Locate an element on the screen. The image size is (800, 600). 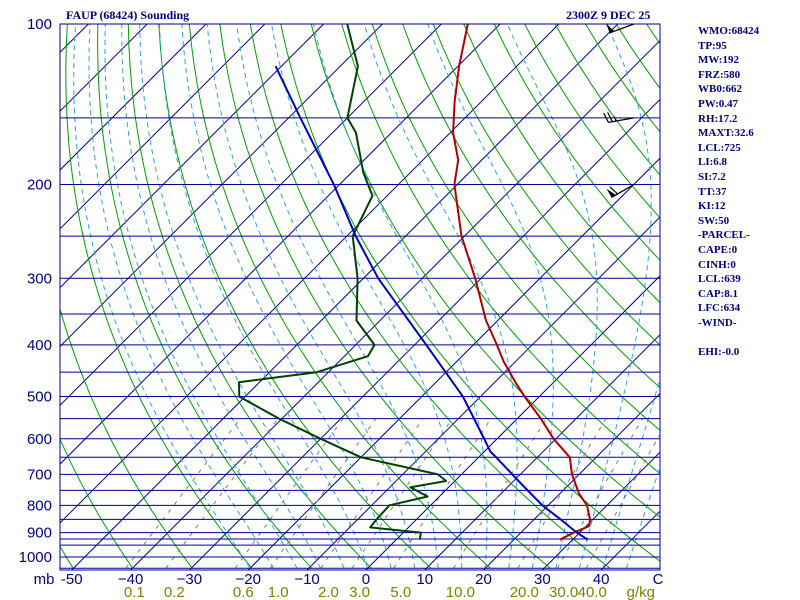
mixing-ratio-tick-label: 30.0 is located at coordinates (563, 592).